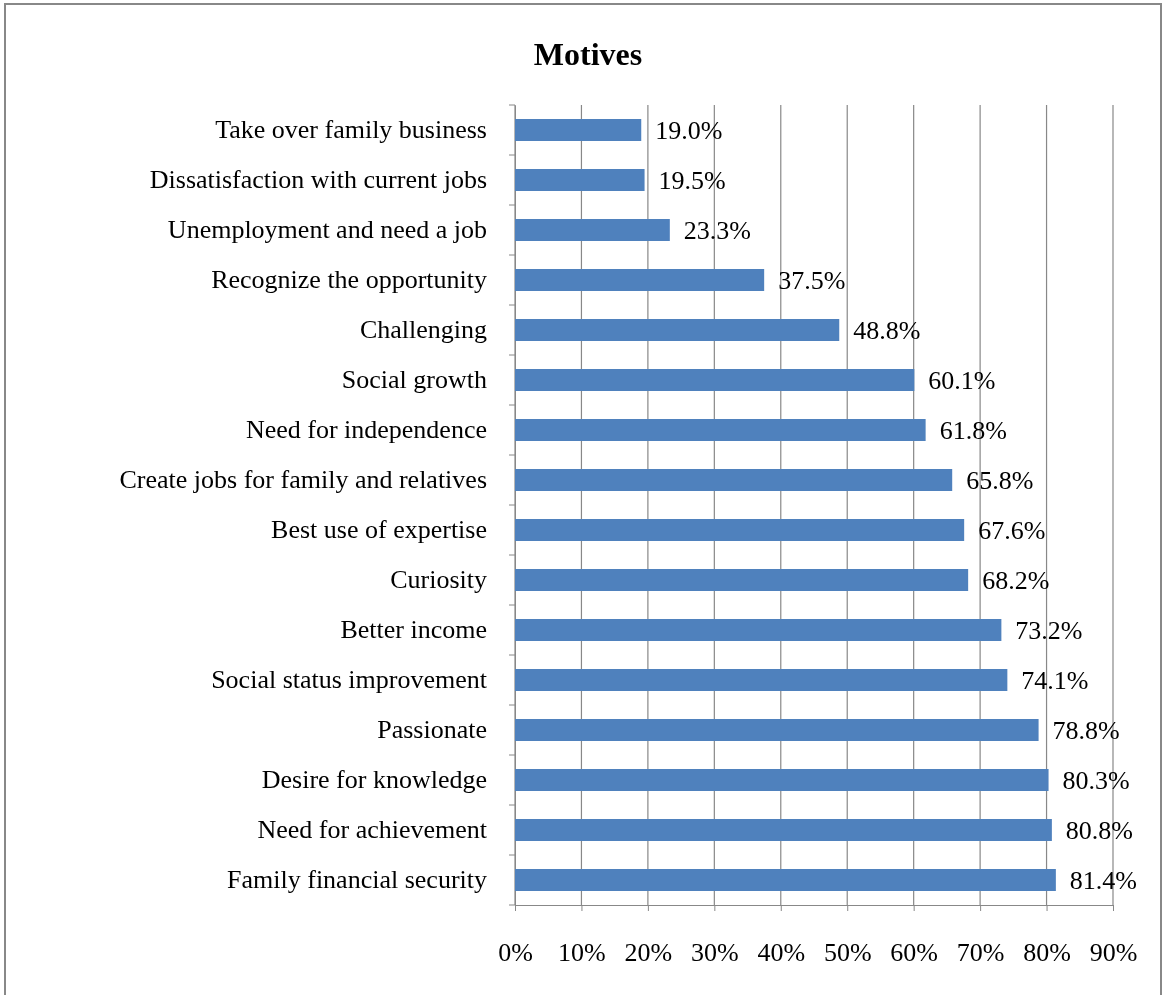 This screenshot has width=1166, height=995. I want to click on data-label: 19.0%, so click(689, 130).